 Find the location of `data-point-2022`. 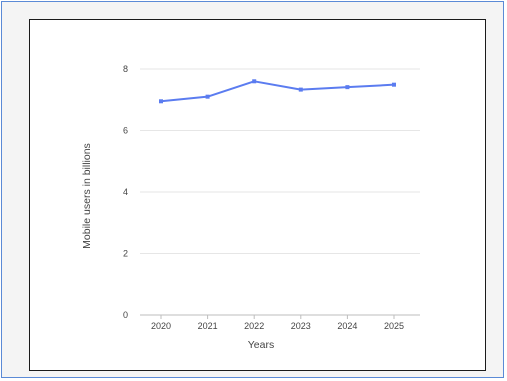

data-point-2022 is located at coordinates (254, 81).